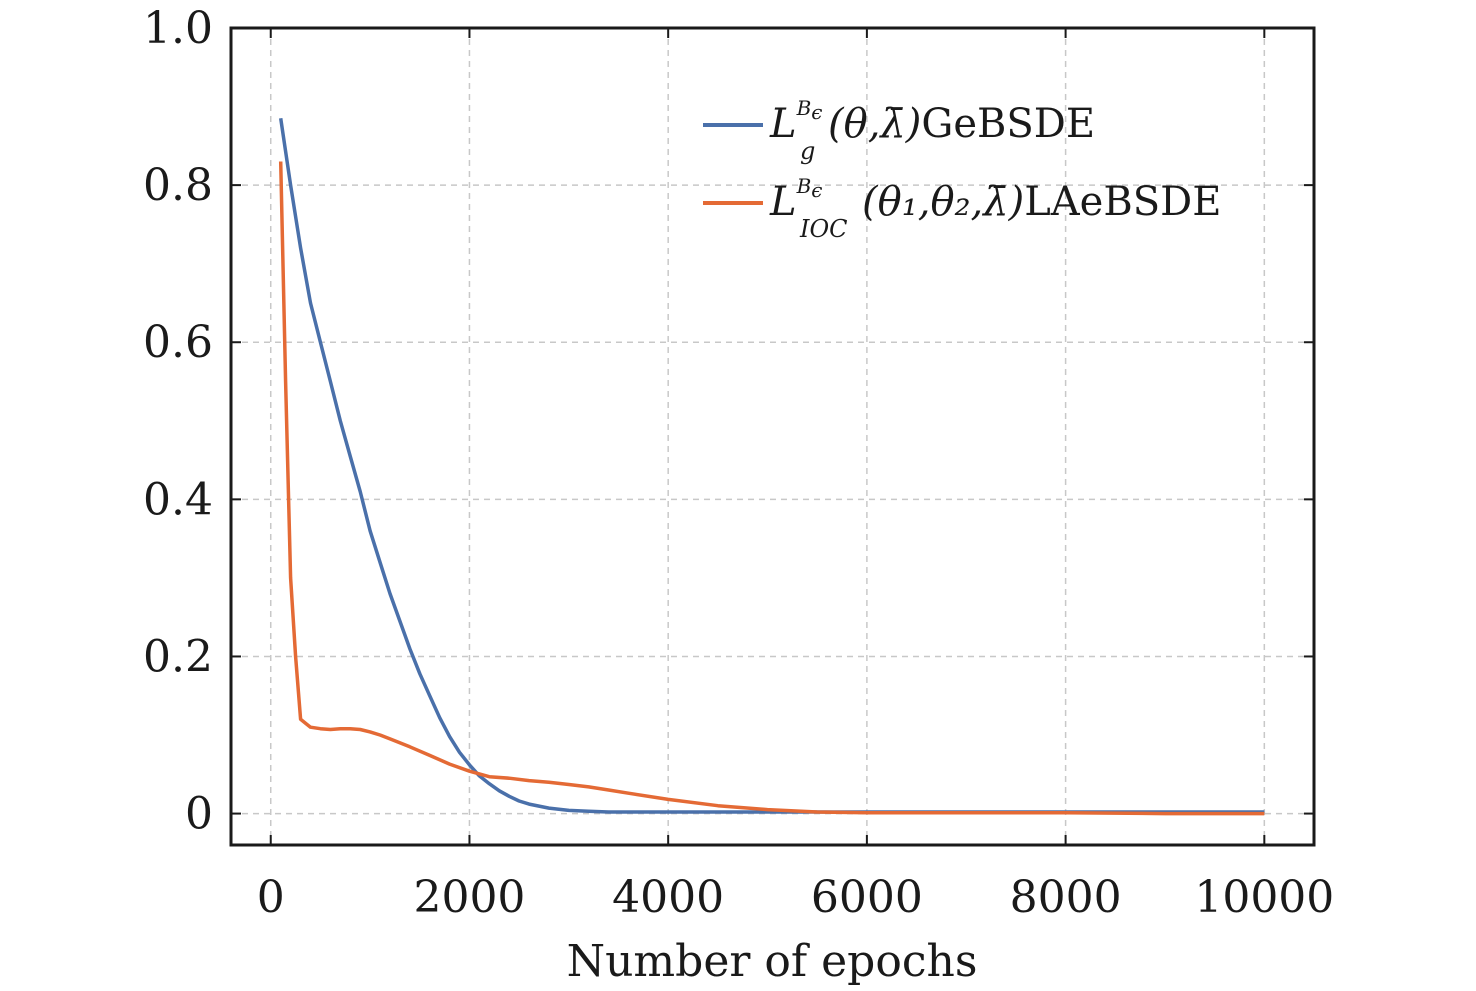 The image size is (1476, 991). Describe the element at coordinates (178, 499) in the screenshot. I see `y-tick-label: 0.4` at that location.